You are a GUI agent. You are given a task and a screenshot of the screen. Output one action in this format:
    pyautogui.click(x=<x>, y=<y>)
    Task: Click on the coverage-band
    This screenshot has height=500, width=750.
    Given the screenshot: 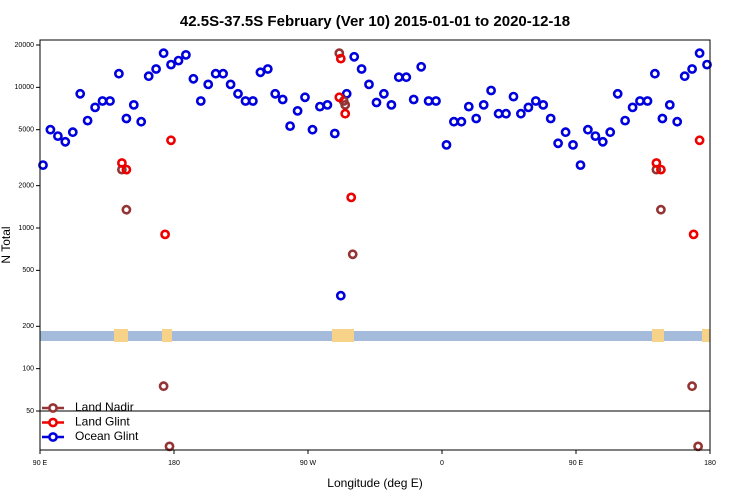 What is the action you would take?
    pyautogui.click(x=375, y=335)
    